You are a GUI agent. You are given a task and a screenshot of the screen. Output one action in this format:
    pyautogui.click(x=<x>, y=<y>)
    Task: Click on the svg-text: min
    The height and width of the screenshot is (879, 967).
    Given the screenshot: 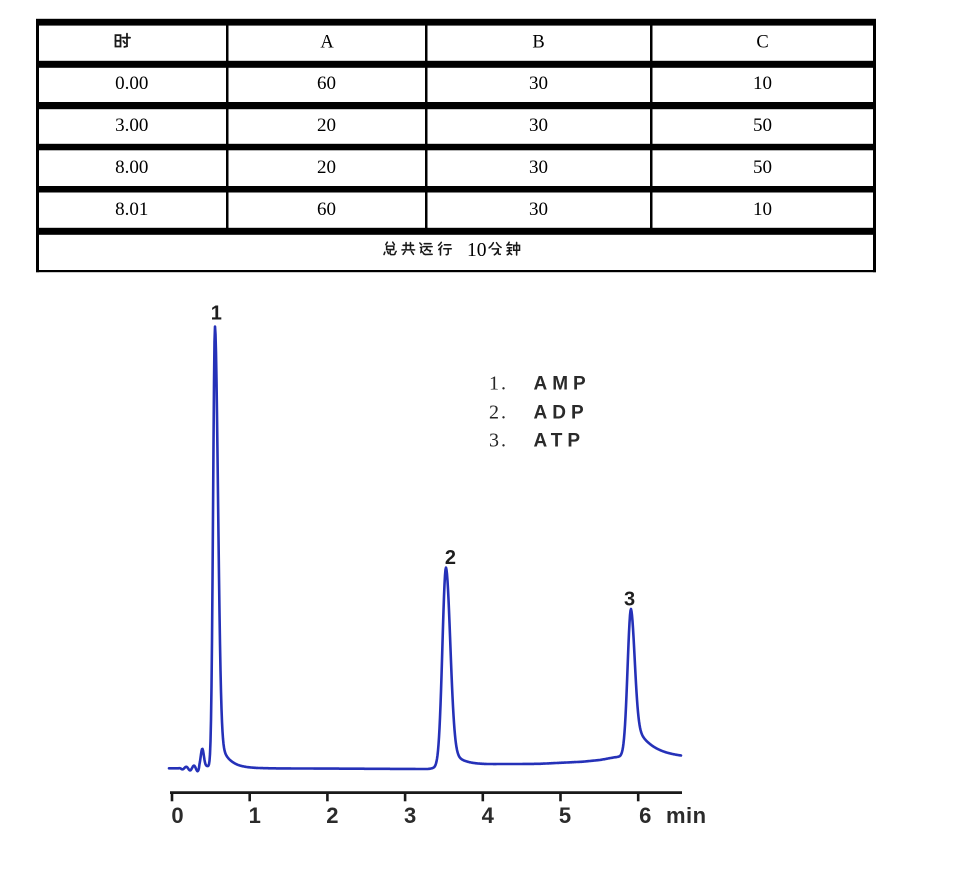 What is the action you would take?
    pyautogui.click(x=686, y=815)
    